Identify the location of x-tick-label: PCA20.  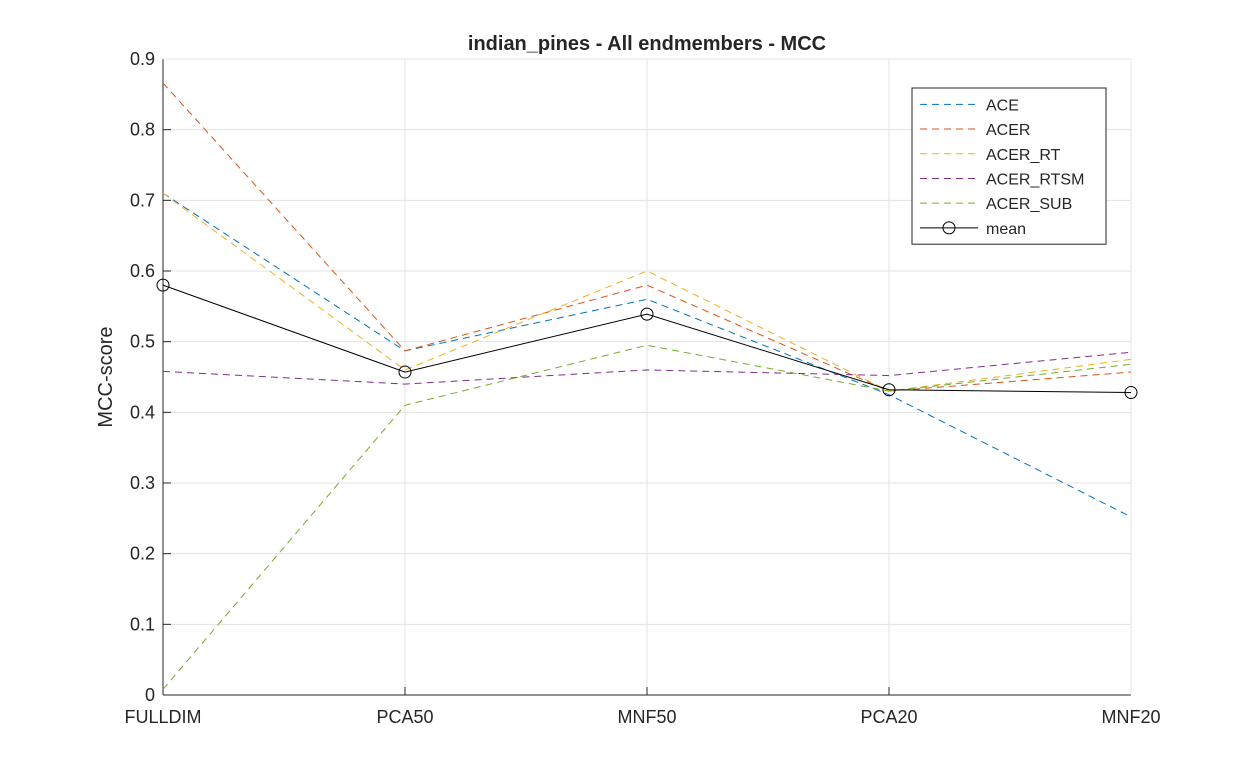
(888, 717).